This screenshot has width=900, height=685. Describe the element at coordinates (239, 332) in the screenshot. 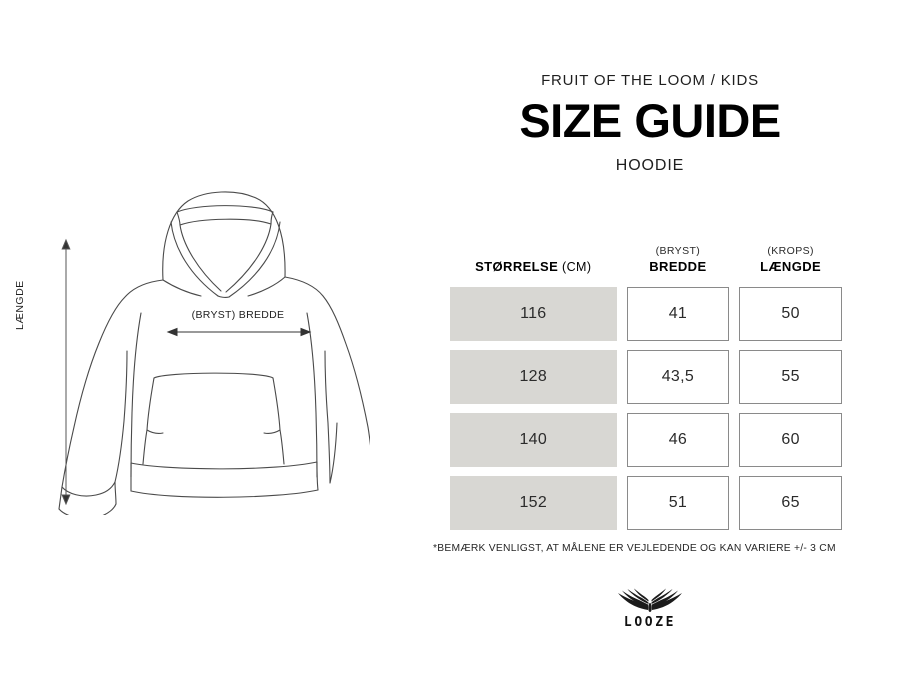

I see `chest-width-arrow` at that location.